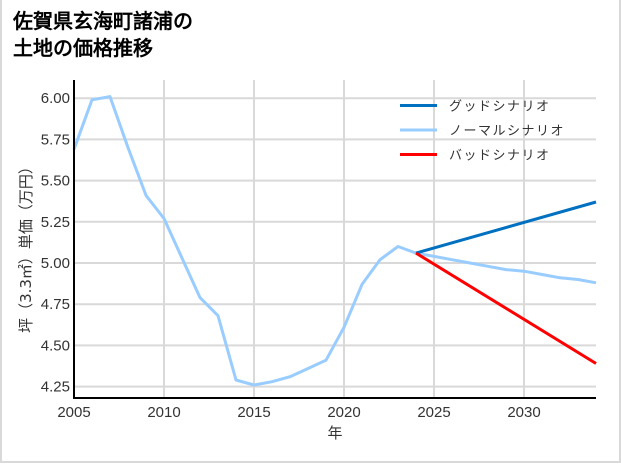  Describe the element at coordinates (523, 412) in the screenshot. I see `x-tick-label: 2030` at that location.